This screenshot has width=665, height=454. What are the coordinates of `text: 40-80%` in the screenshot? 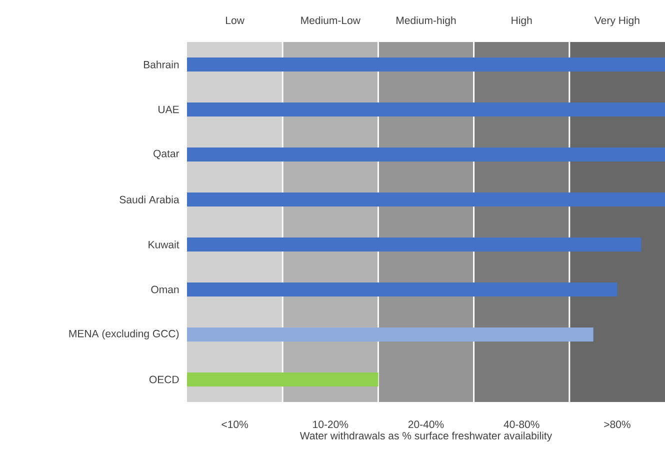 It's located at (522, 424).